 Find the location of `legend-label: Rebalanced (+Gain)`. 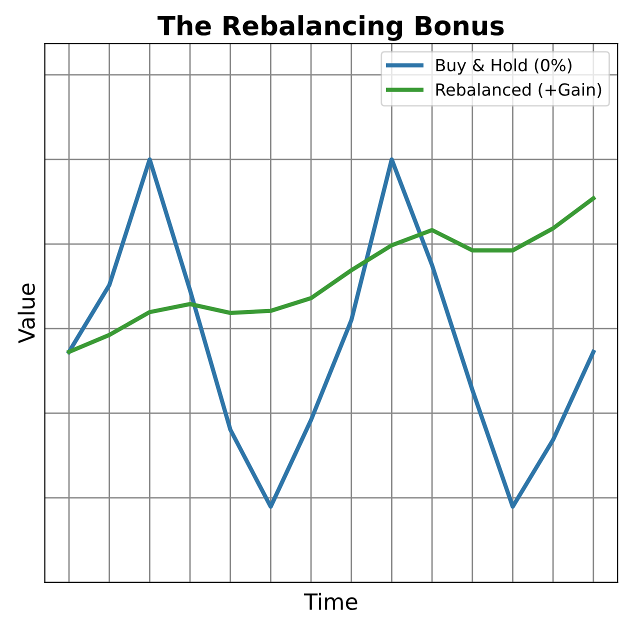

legend-label: Rebalanced (+Gain) is located at coordinates (519, 90).